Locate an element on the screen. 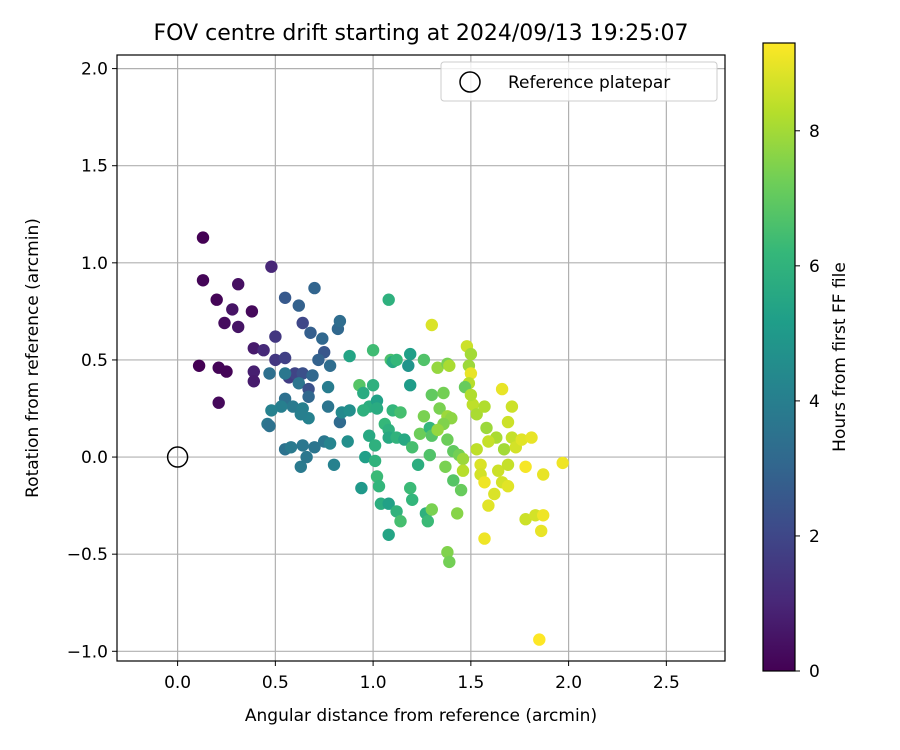  colorbar-tick-label: 4 is located at coordinates (814, 402).